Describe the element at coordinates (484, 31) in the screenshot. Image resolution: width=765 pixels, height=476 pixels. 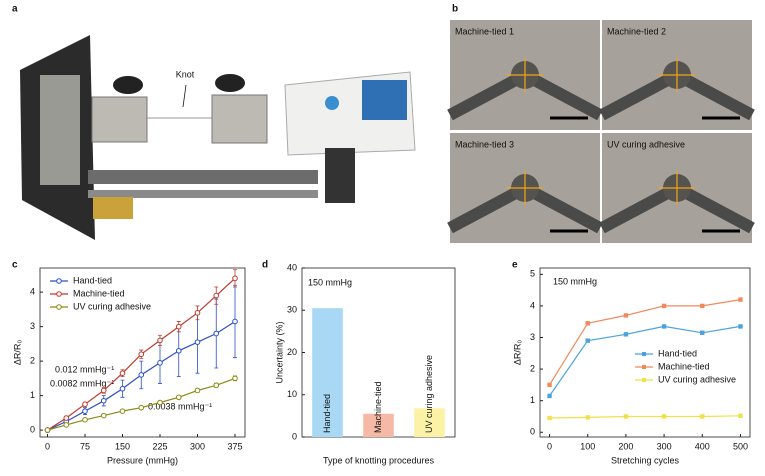
I see `photo-label: Machine-tied 1` at that location.